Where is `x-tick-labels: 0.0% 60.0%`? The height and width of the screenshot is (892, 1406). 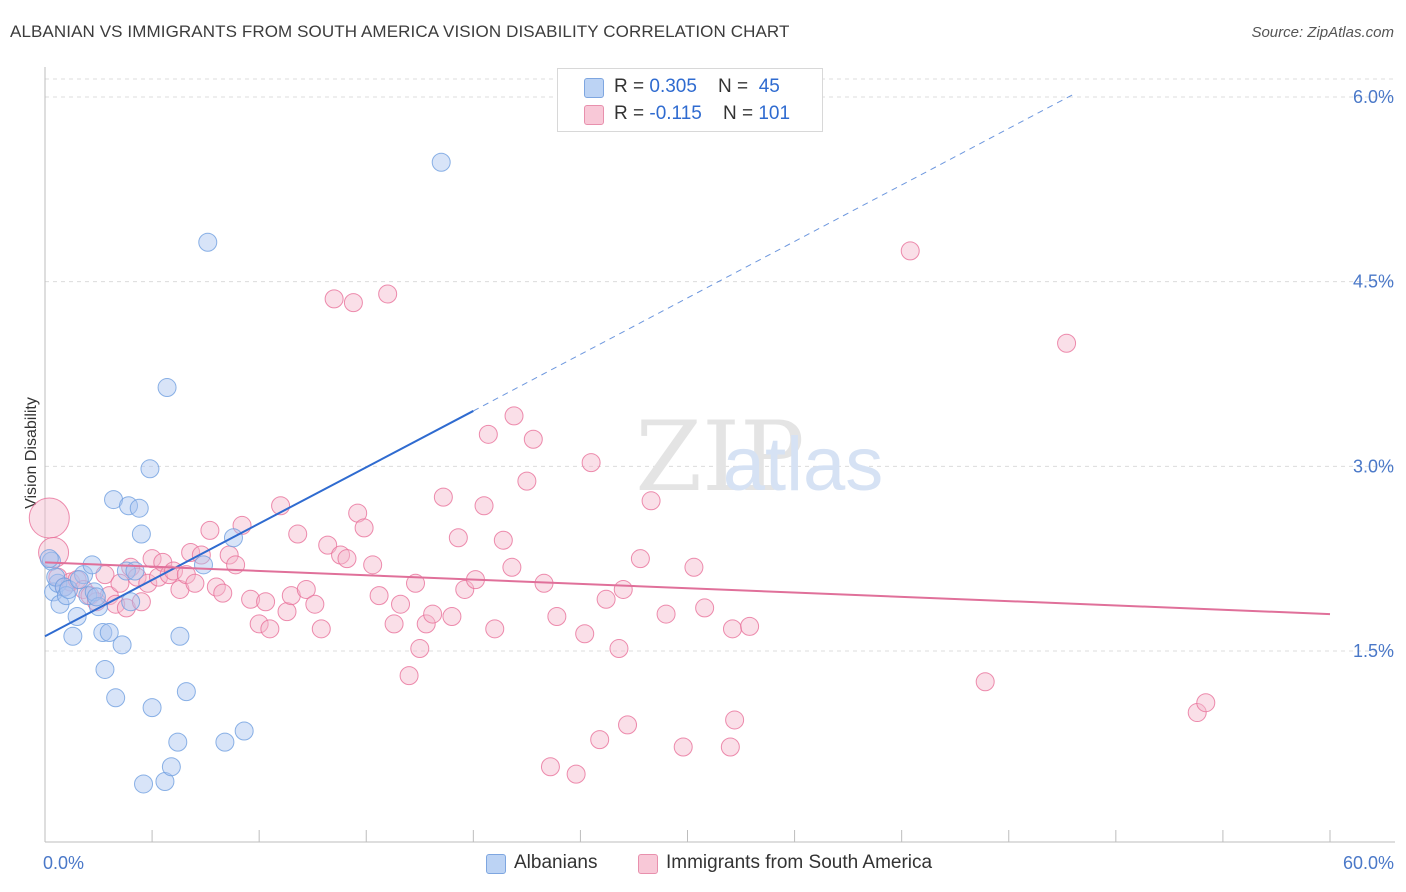
x-tick-labels: 0.0% 60.0% is located at coordinates (718, 863).